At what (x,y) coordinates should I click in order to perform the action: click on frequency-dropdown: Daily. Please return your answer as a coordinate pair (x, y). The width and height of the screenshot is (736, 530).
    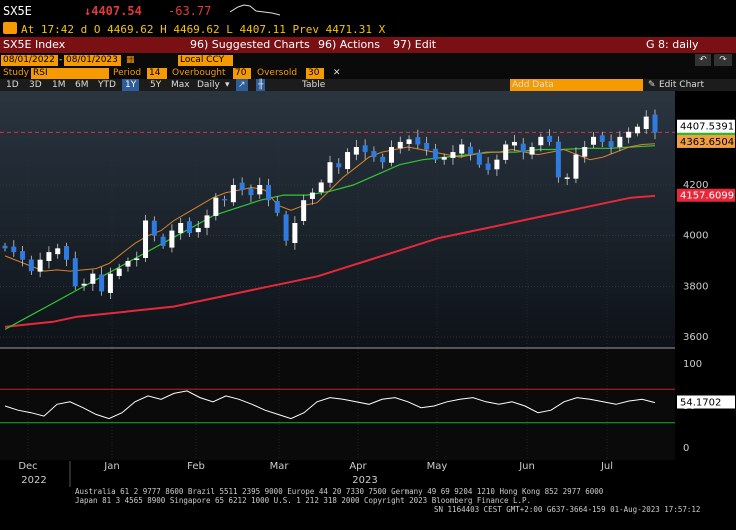
    Looking at the image, I should click on (208, 85).